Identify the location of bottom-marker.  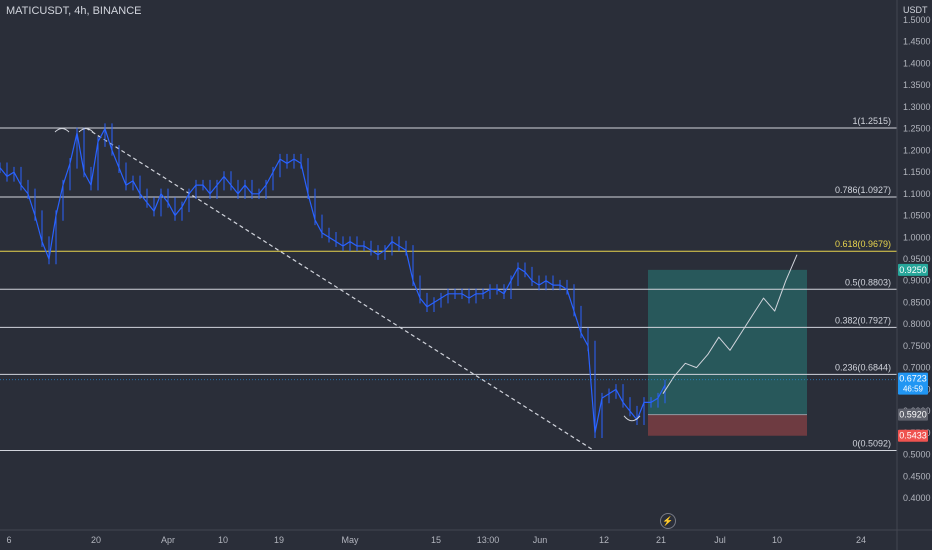
(632, 418).